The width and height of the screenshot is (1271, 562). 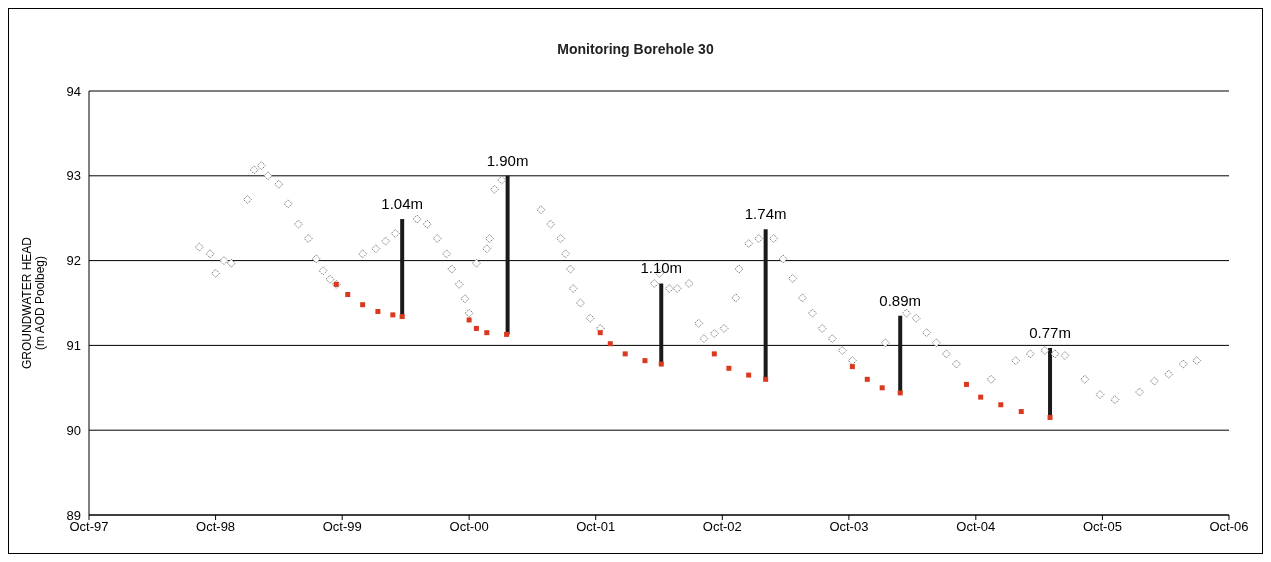 I want to click on annotation: 0.89m, so click(x=900, y=300).